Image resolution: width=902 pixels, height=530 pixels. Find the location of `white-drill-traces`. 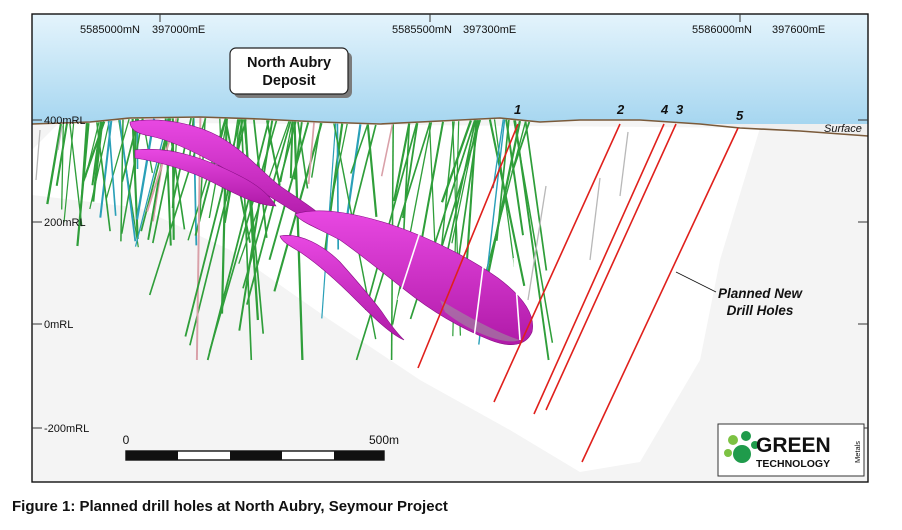

white-drill-traces is located at coordinates (459, 286).